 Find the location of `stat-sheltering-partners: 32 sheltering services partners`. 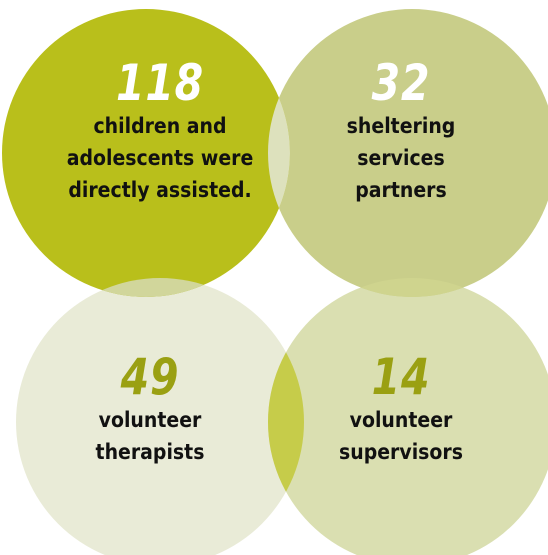

stat-sheltering-partners: 32 sheltering services partners is located at coordinates (401, 131).